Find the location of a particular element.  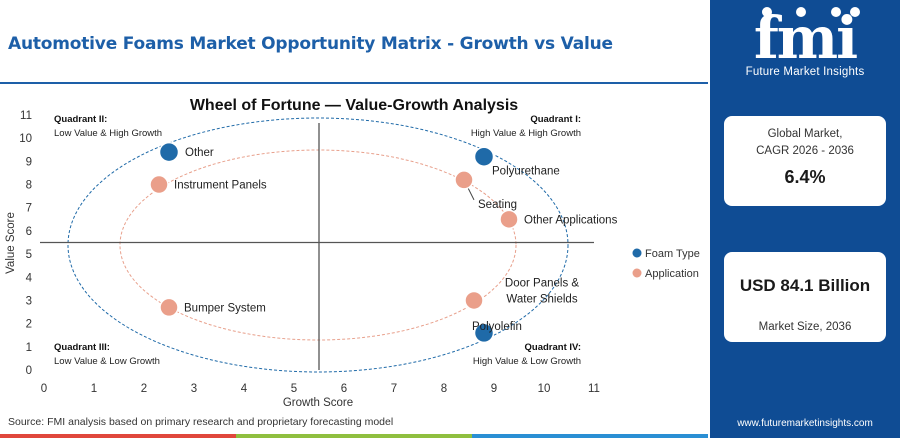

point-other-applications is located at coordinates (509, 219).